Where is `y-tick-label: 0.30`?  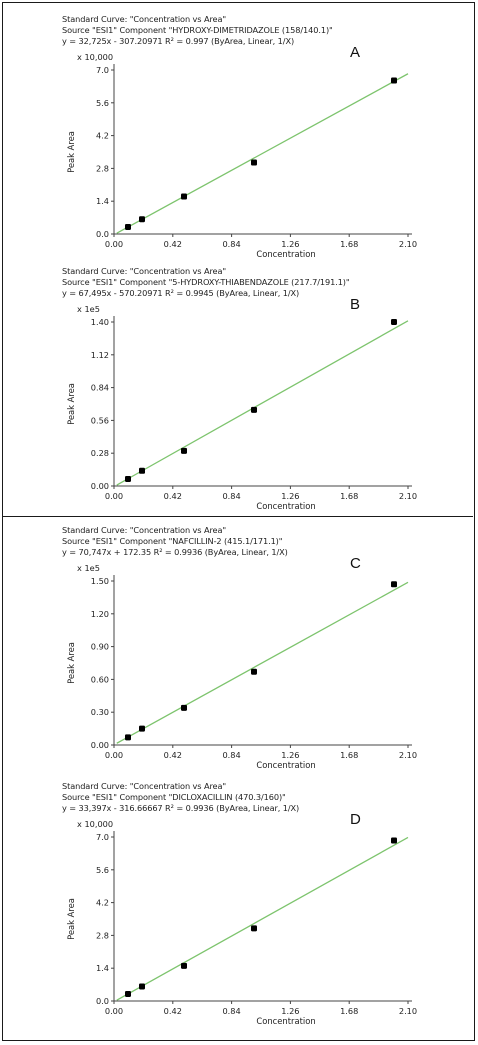 y-tick-label: 0.30 is located at coordinates (100, 712).